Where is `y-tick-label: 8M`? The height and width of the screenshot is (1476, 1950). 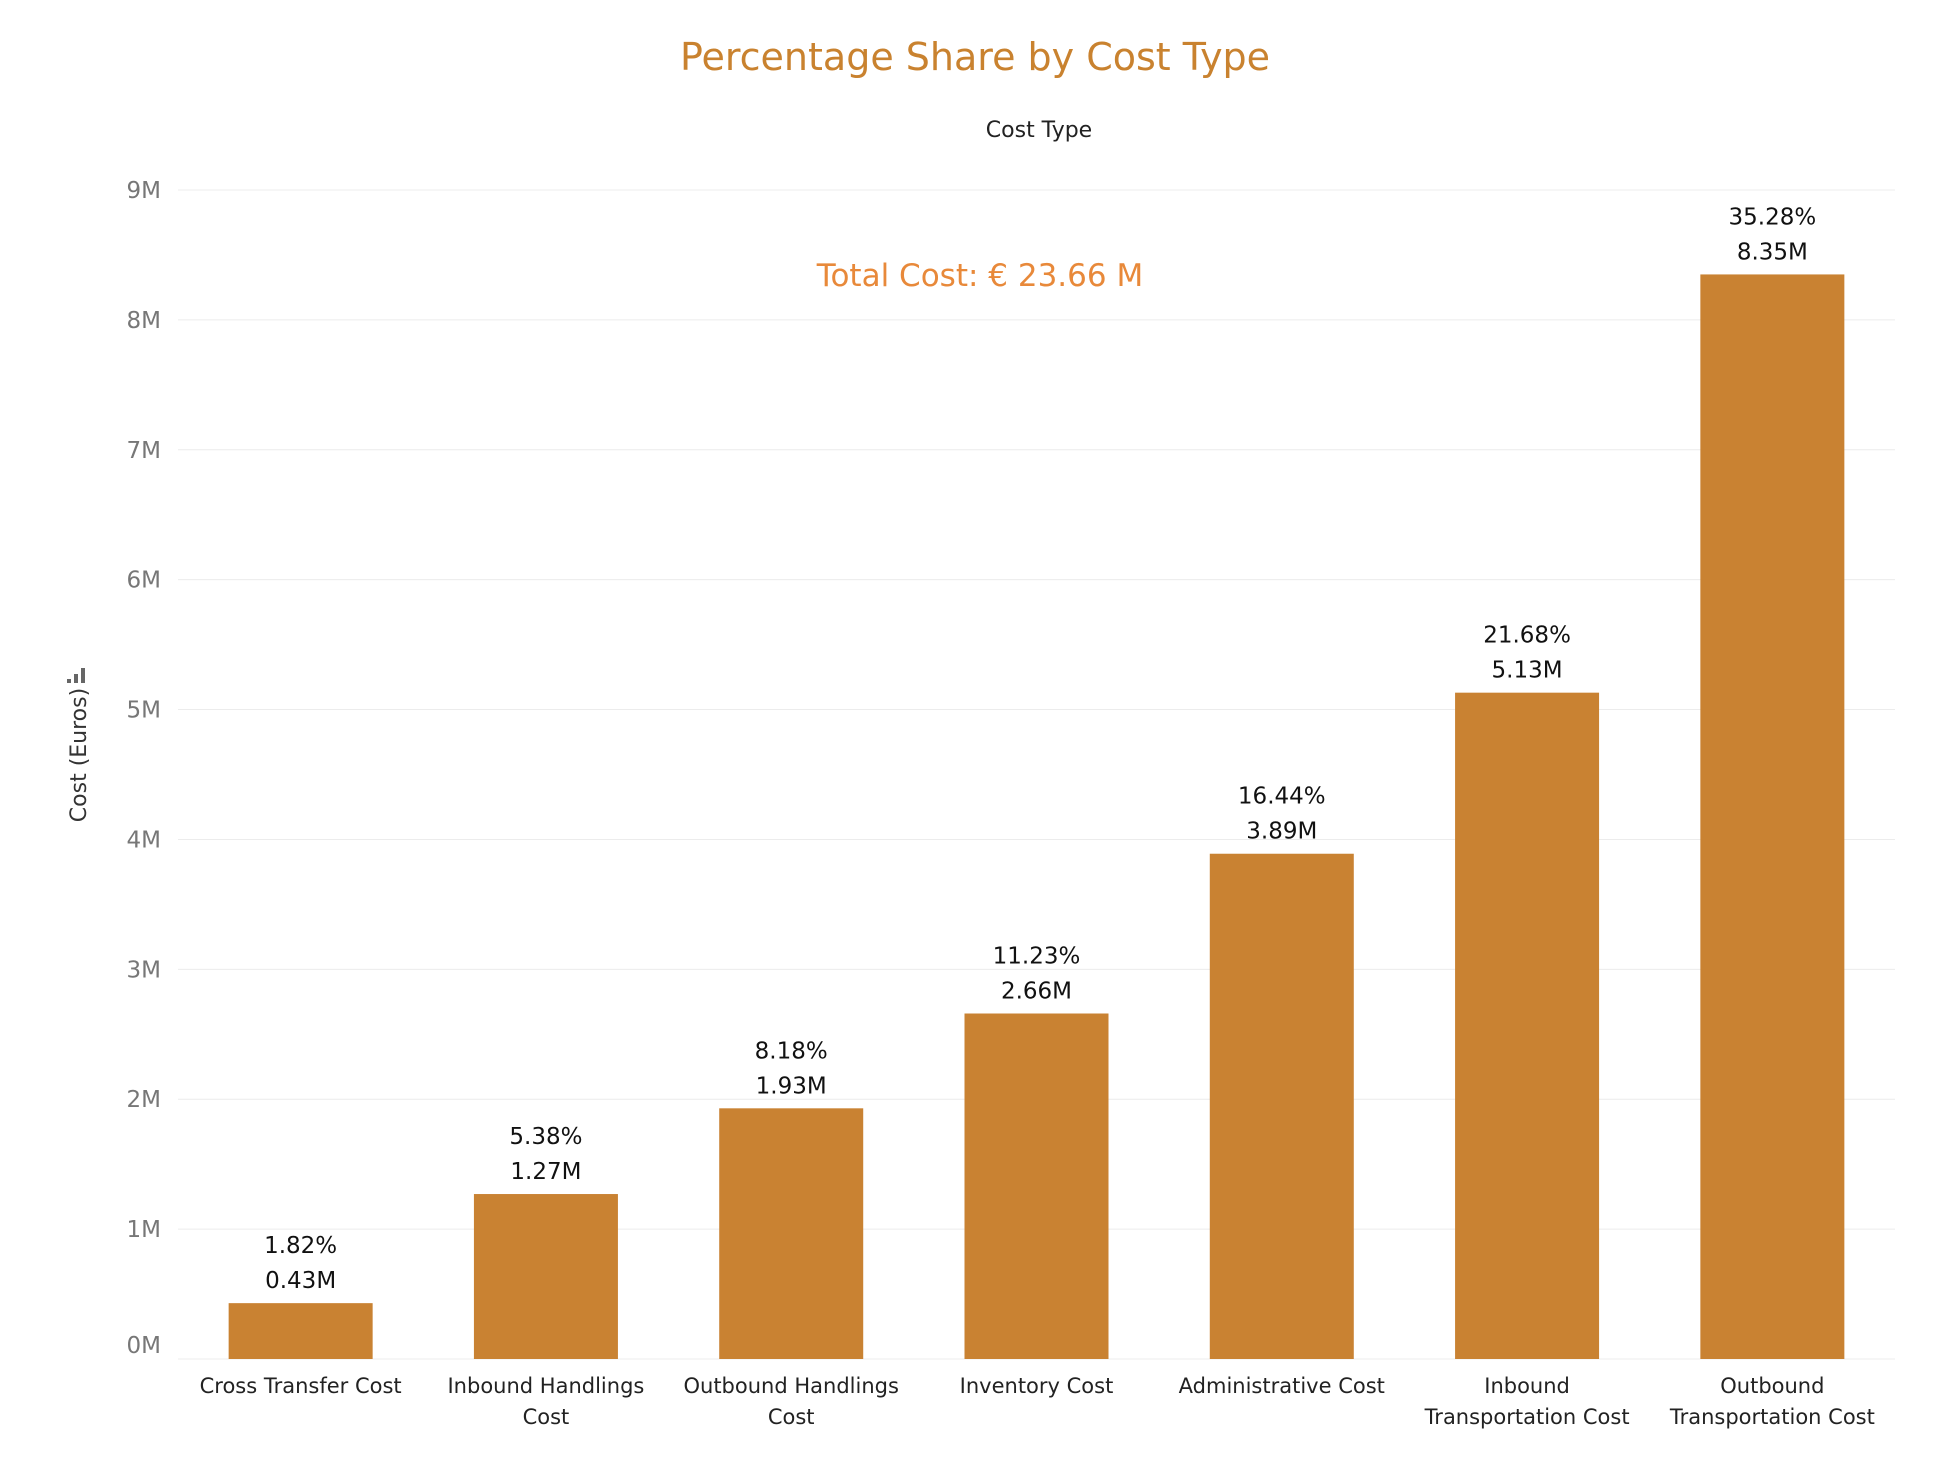 y-tick-label: 8M is located at coordinates (144, 321).